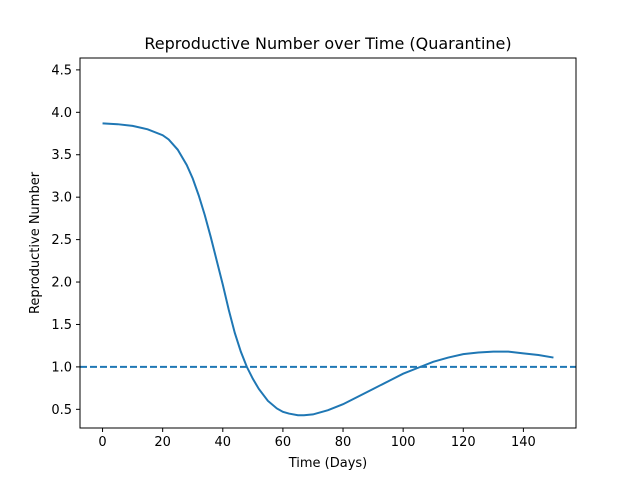  I want to click on y-axis-label: Reproductive Number, so click(35, 242).